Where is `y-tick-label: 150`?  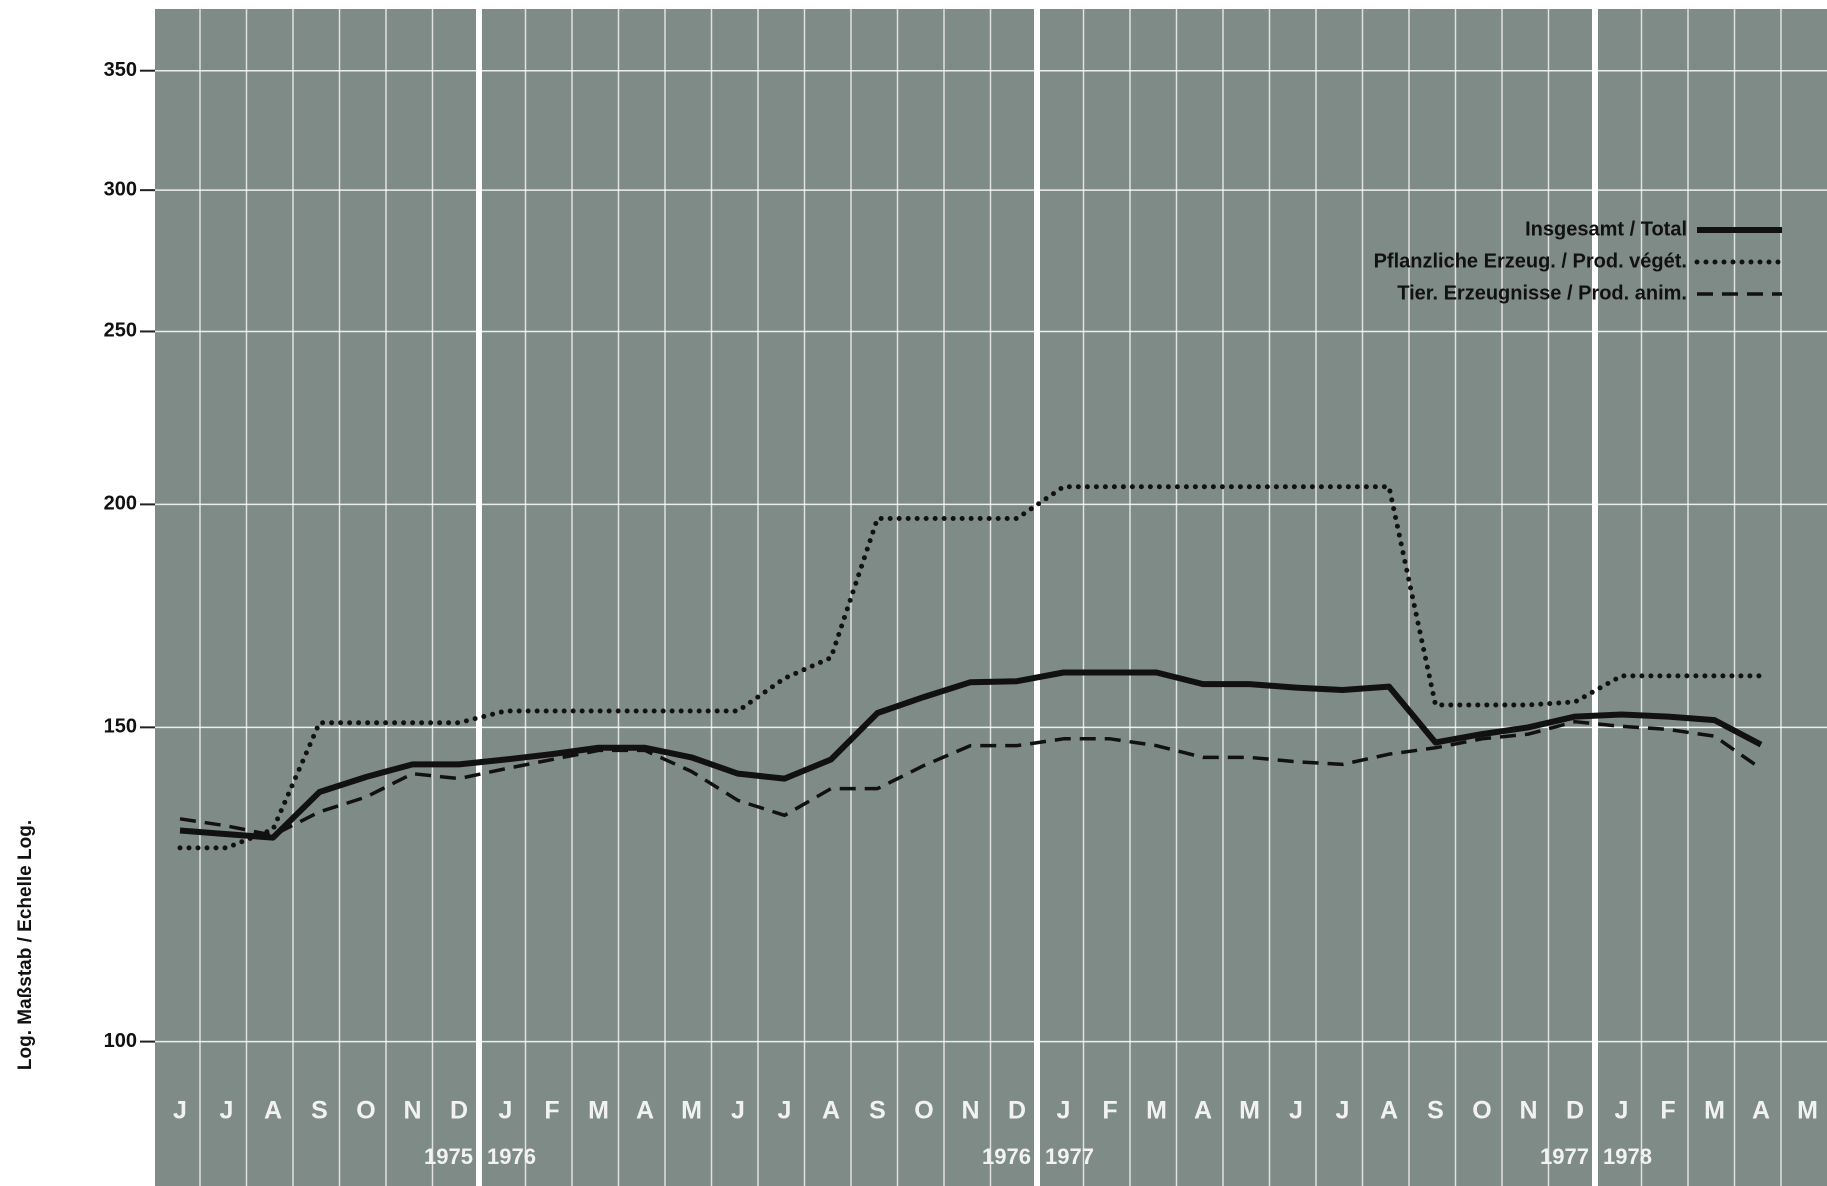 y-tick-label: 150 is located at coordinates (120, 727).